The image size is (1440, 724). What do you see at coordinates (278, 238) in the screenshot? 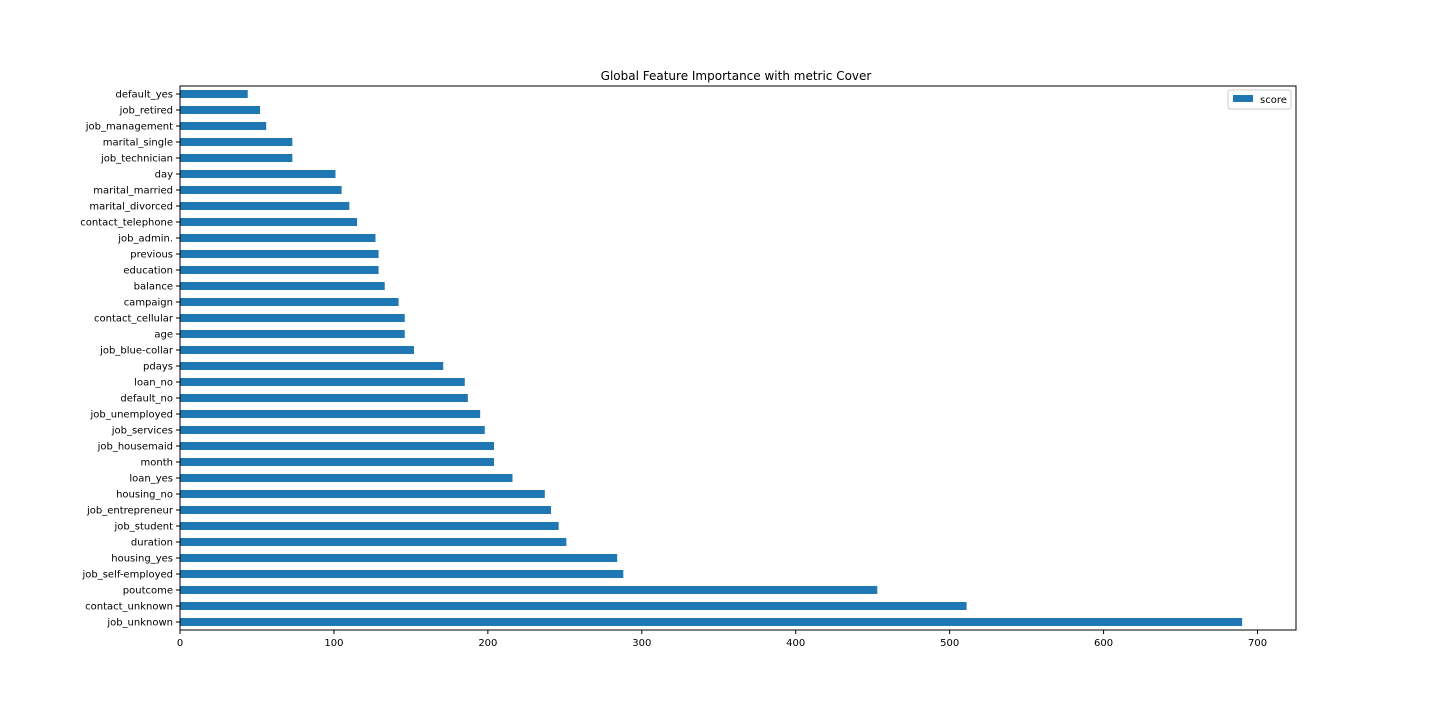
I see `bar-job_admin.` at bounding box center [278, 238].